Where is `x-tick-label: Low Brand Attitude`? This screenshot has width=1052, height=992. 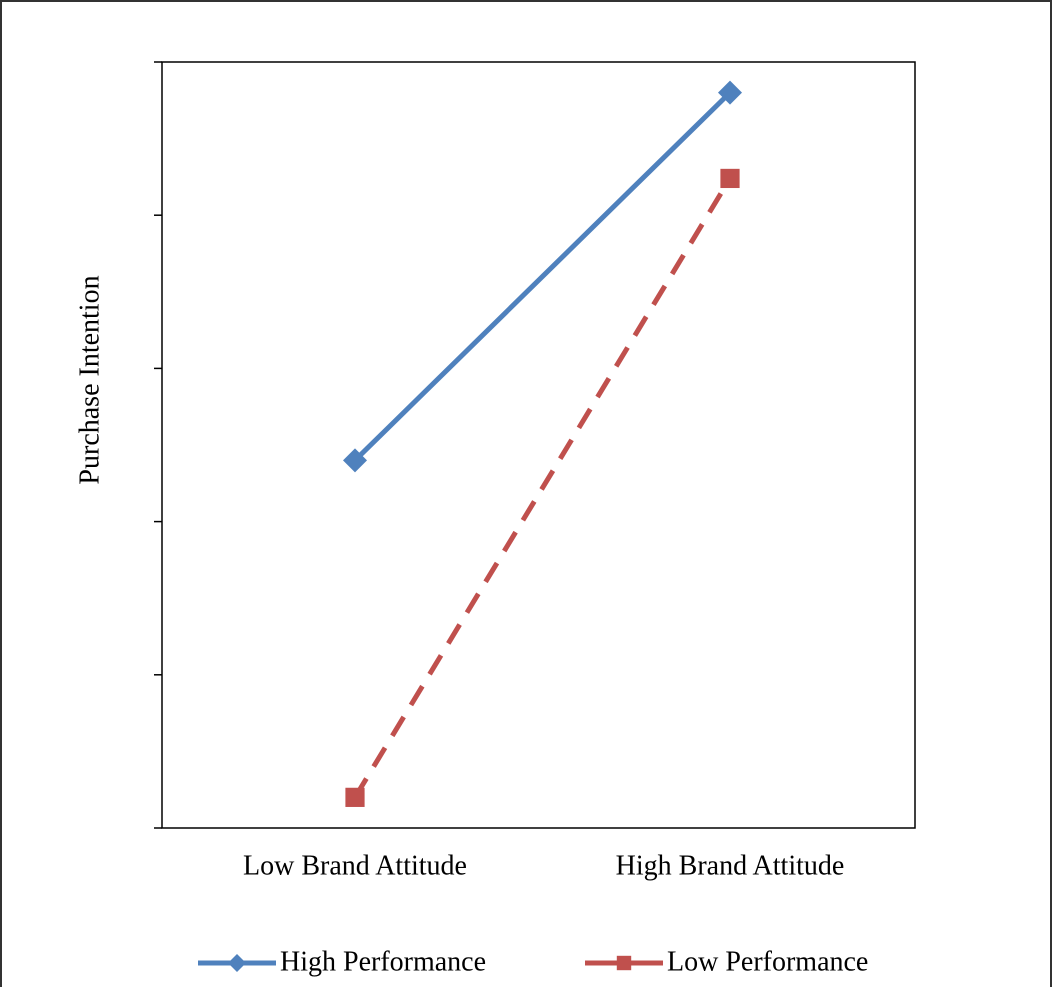 x-tick-label: Low Brand Attitude is located at coordinates (355, 865).